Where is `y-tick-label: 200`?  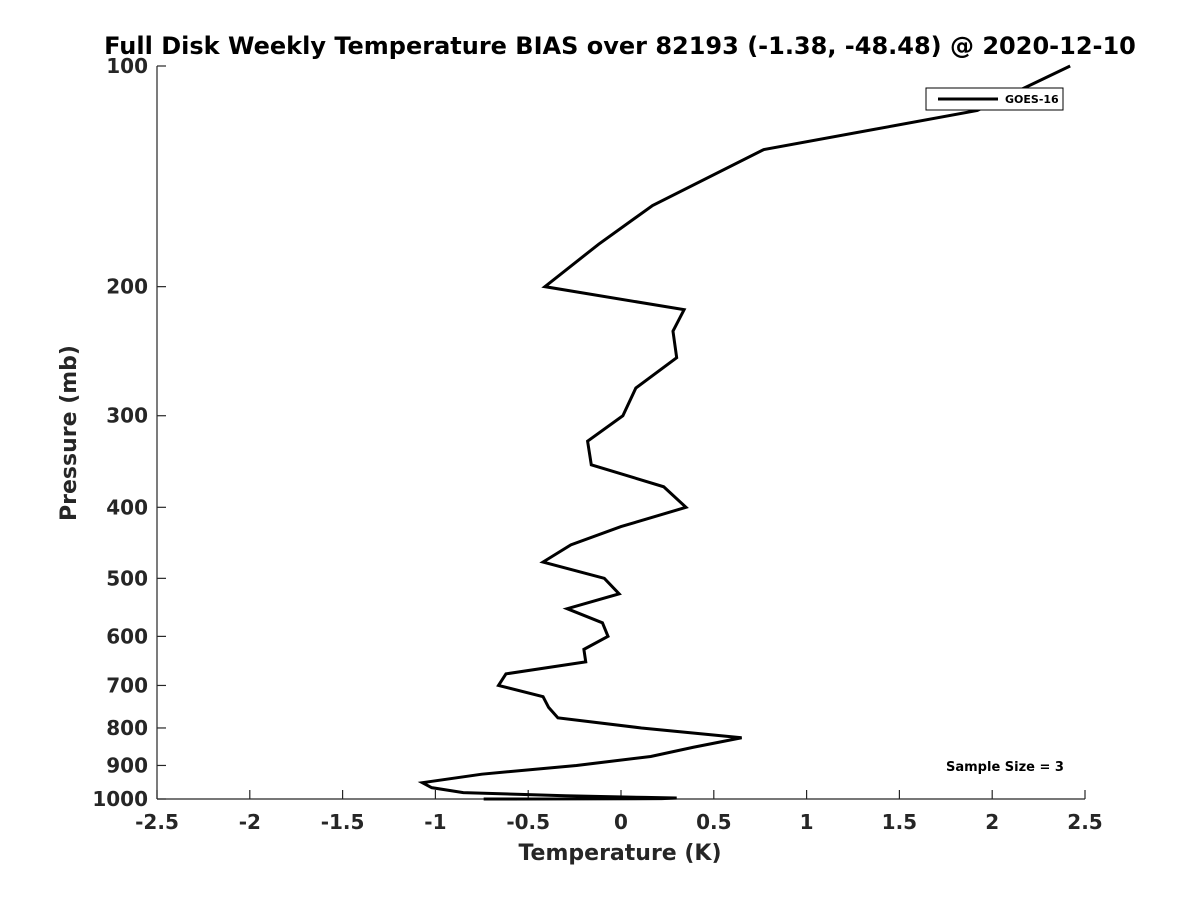
y-tick-label: 200 is located at coordinates (127, 287).